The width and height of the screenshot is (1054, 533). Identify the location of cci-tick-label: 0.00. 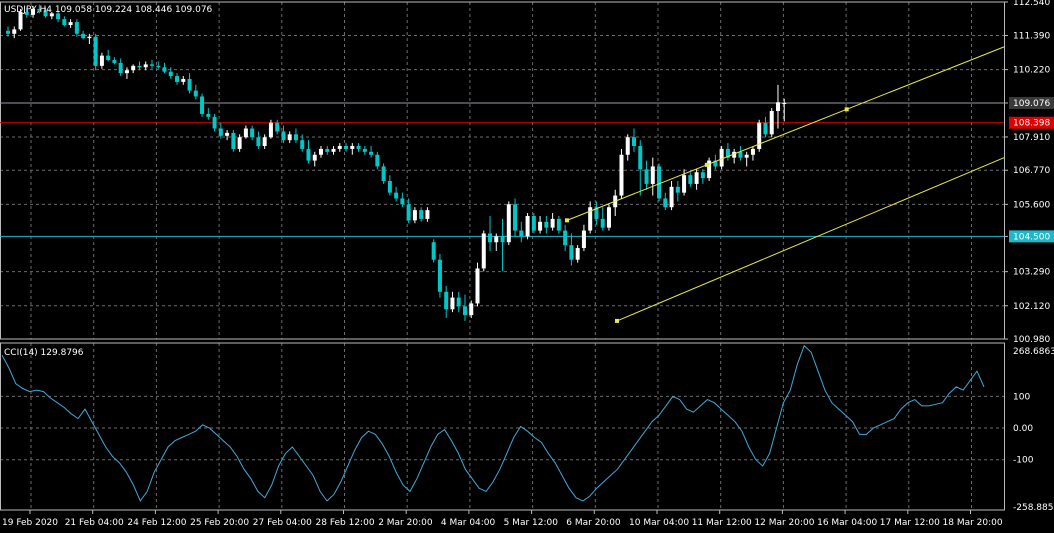
(1023, 429).